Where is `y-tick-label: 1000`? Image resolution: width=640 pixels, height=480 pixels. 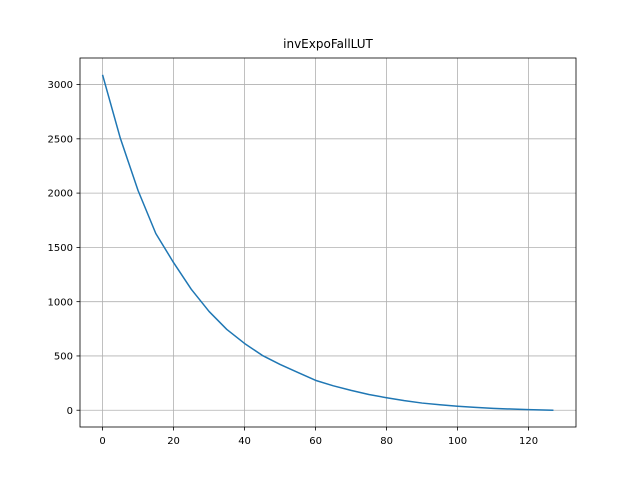
y-tick-label: 1000 is located at coordinates (60, 302).